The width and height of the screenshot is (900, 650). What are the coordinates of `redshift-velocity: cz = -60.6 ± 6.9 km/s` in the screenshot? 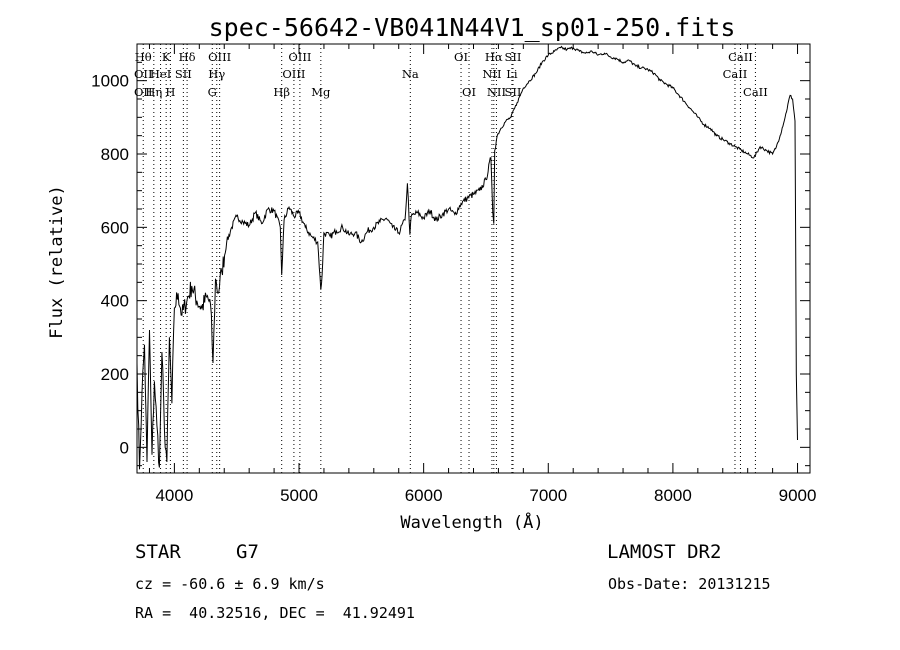 It's located at (230, 584).